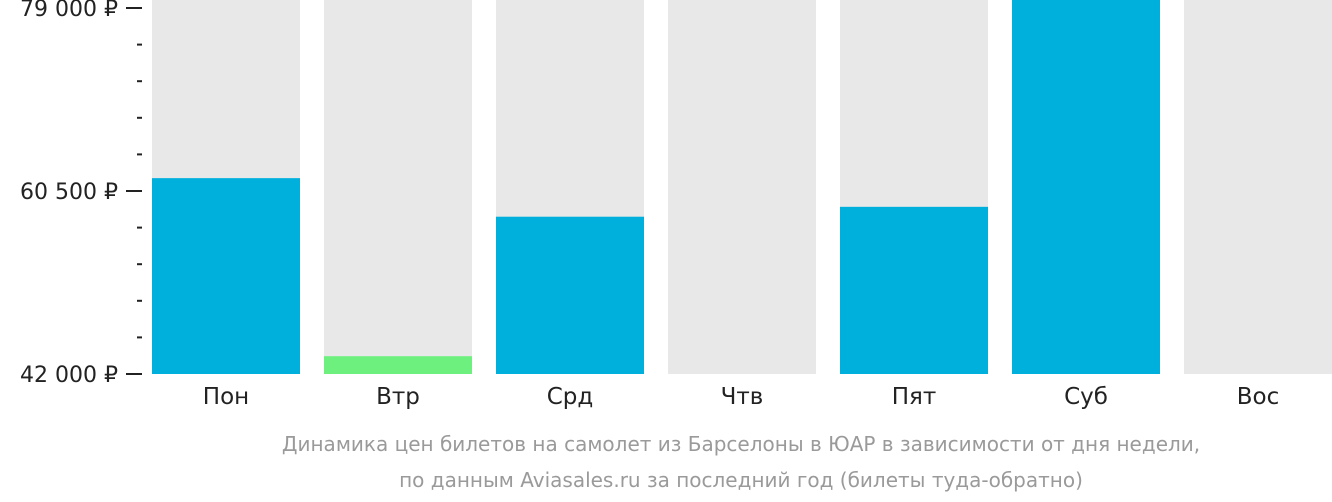 This screenshot has height=502, width=1332. What do you see at coordinates (398, 365) in the screenshot?
I see `bar-Втр` at bounding box center [398, 365].